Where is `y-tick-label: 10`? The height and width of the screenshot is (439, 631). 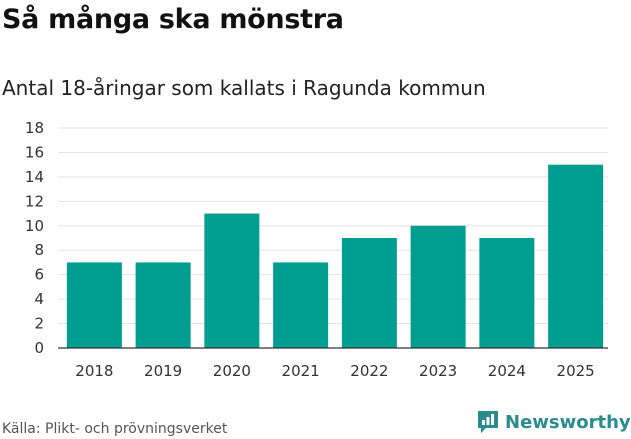 y-tick-label: 10 is located at coordinates (34, 226).